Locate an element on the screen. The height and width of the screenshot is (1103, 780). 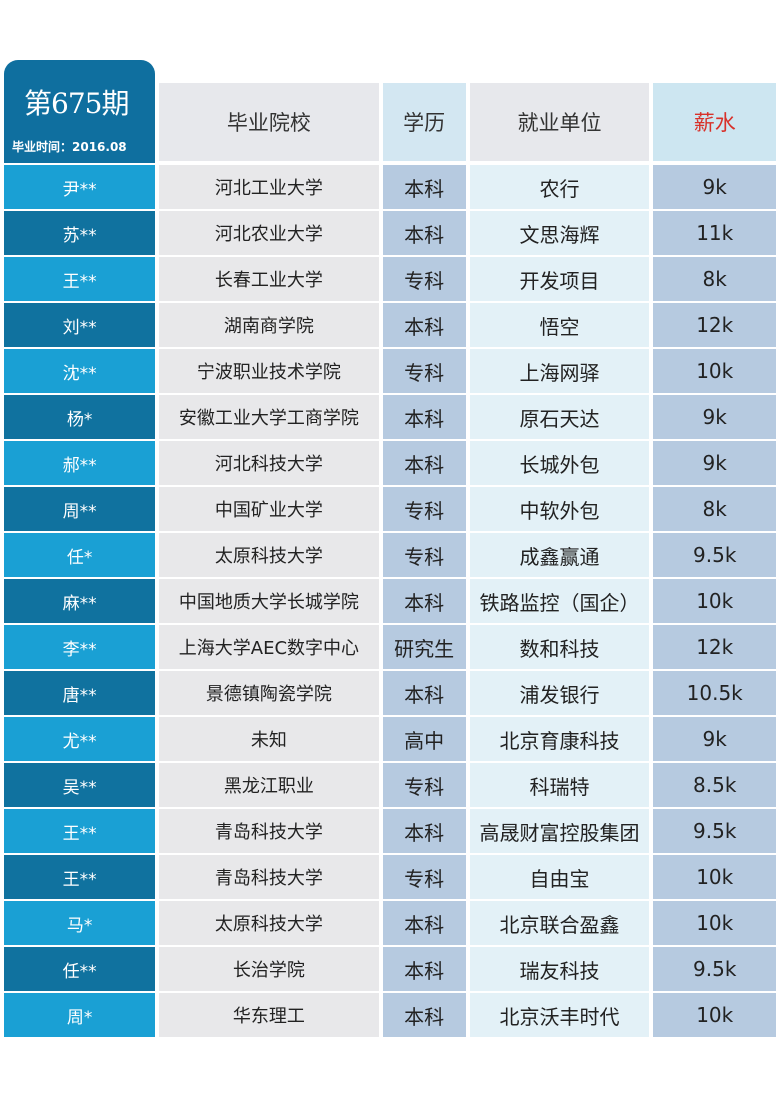
header-degree: 学历 is located at coordinates (424, 122).